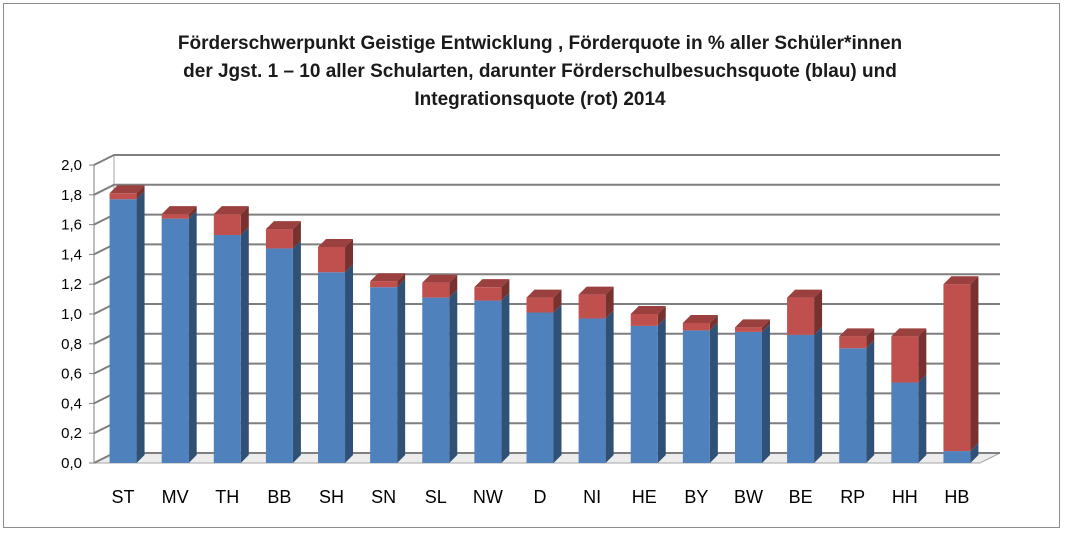 This screenshot has width=1067, height=535. I want to click on x-tick-label: HB, so click(956, 497).